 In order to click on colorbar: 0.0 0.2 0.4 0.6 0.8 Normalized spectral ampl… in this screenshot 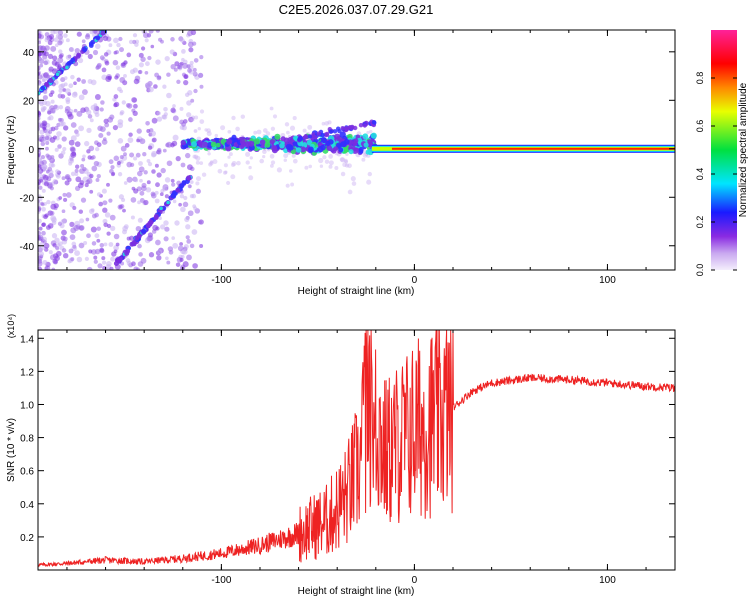, I will do `click(722, 153)`.